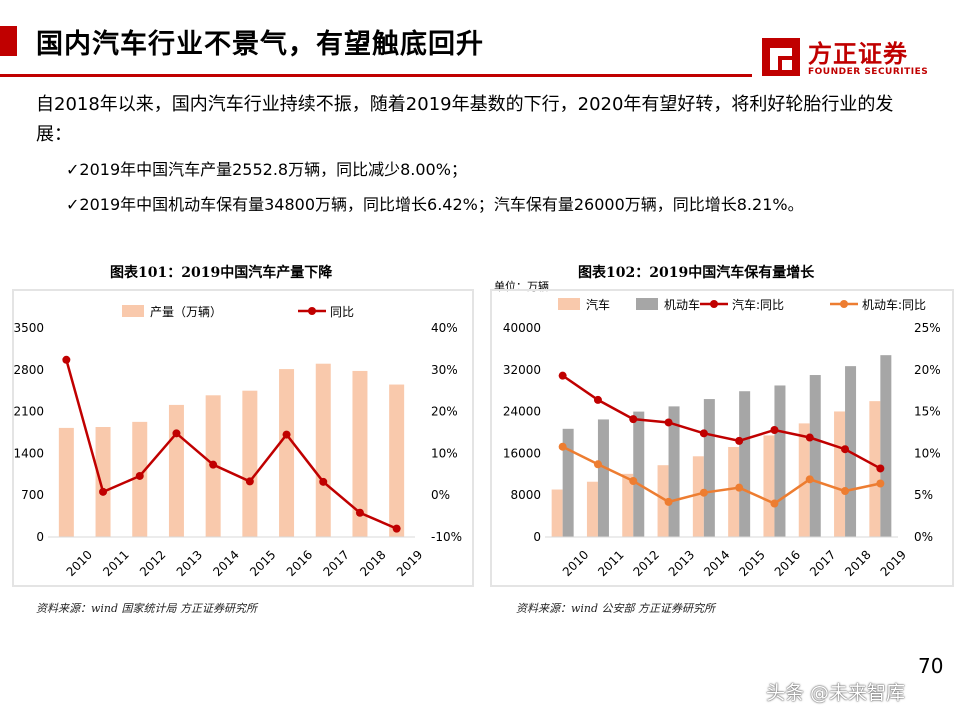 This screenshot has height=720, width=960. I want to click on chart2-category-label: 2010, so click(575, 563).